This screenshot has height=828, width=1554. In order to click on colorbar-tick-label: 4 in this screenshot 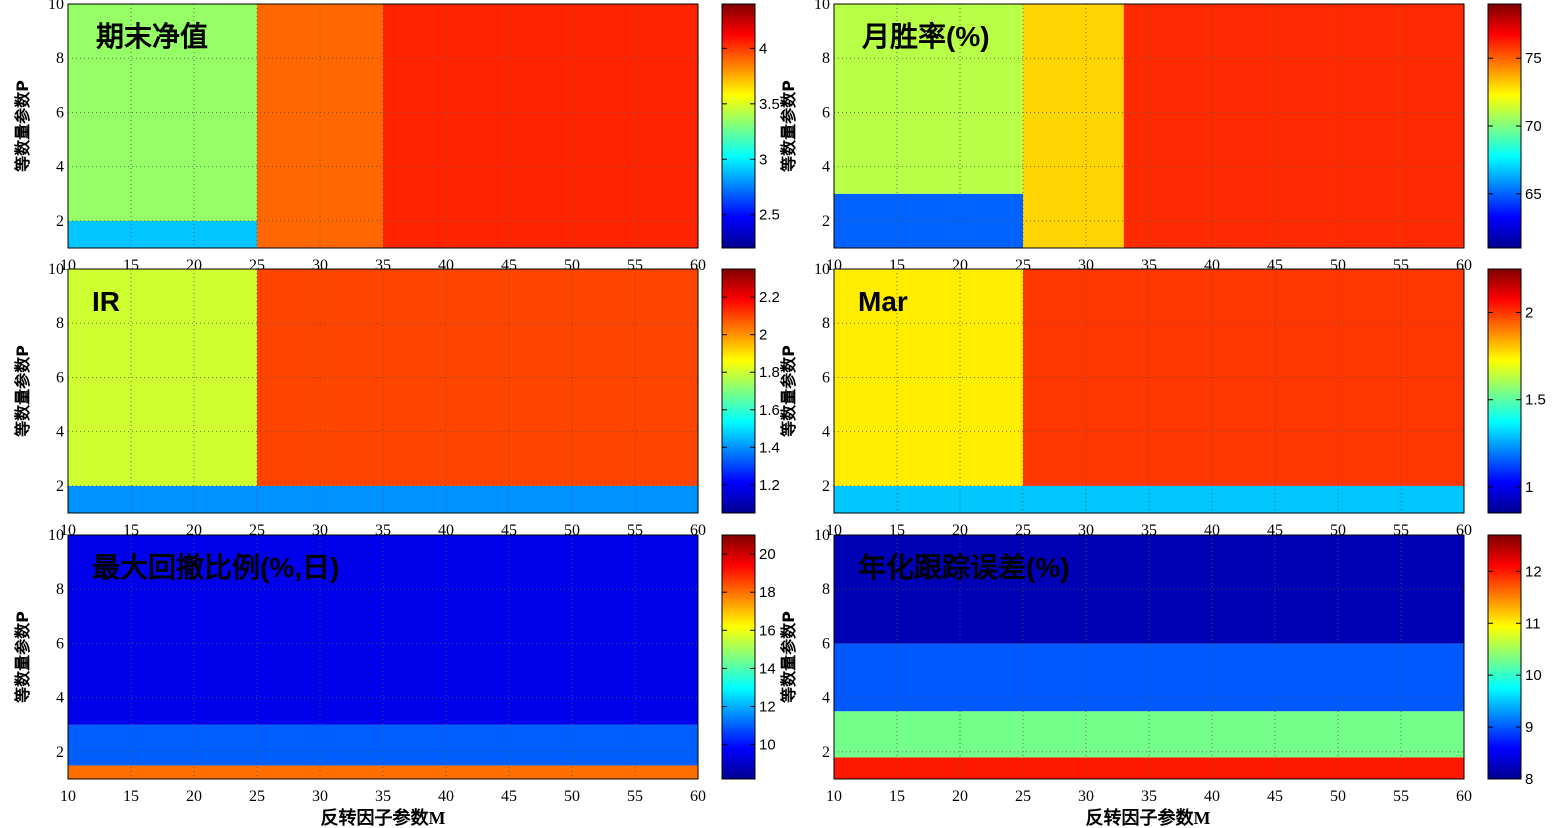, I will do `click(763, 48)`.